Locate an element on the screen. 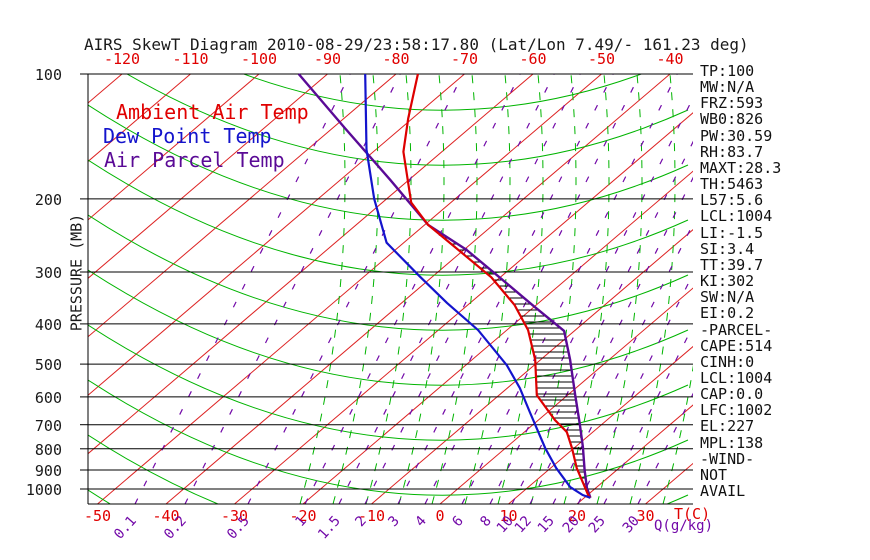 Image resolution: width=870 pixels, height=560 pixels. pressure-tick-label: 500 is located at coordinates (48, 365).